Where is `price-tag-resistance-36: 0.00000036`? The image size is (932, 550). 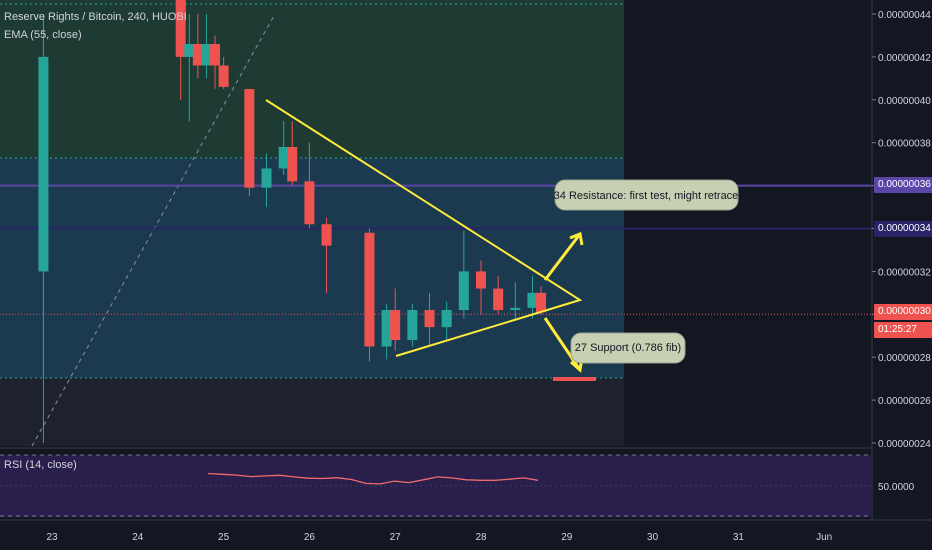
price-tag-resistance-36: 0.00000036 is located at coordinates (903, 185).